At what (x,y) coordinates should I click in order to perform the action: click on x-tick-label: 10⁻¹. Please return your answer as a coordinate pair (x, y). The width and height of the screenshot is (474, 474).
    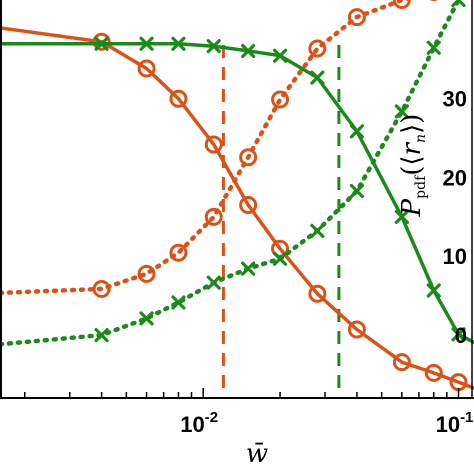
    Looking at the image, I should click on (455, 423).